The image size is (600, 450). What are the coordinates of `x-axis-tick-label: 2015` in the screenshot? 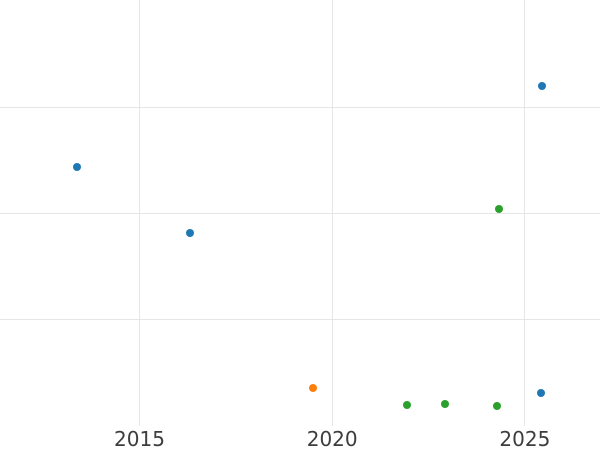 It's located at (139, 438).